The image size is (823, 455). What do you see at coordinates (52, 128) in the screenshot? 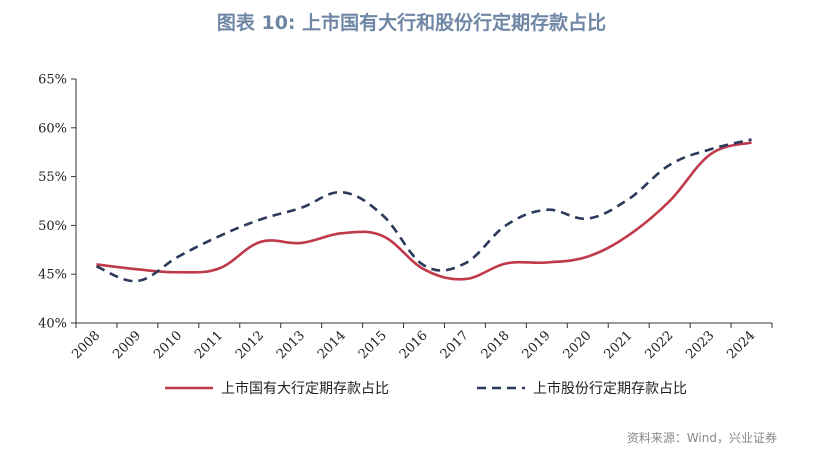
I see `y-tick-label: 60%` at bounding box center [52, 128].